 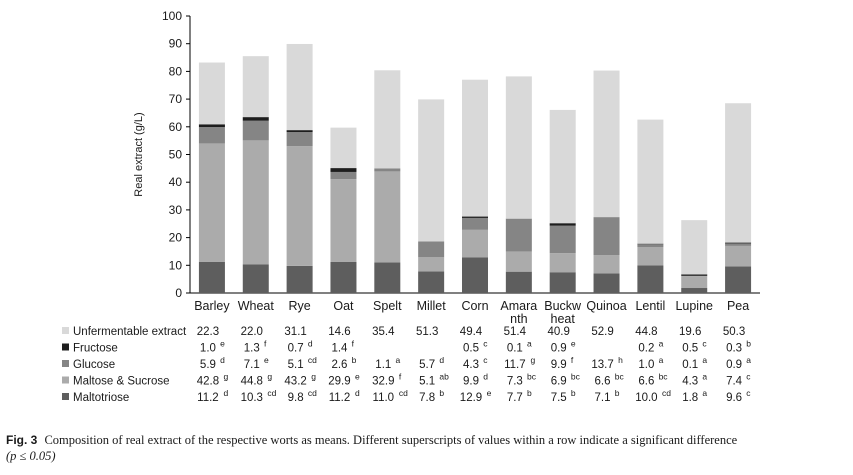 What do you see at coordinates (515, 349) in the screenshot?
I see `table-cell-value: 0.1` at bounding box center [515, 349].